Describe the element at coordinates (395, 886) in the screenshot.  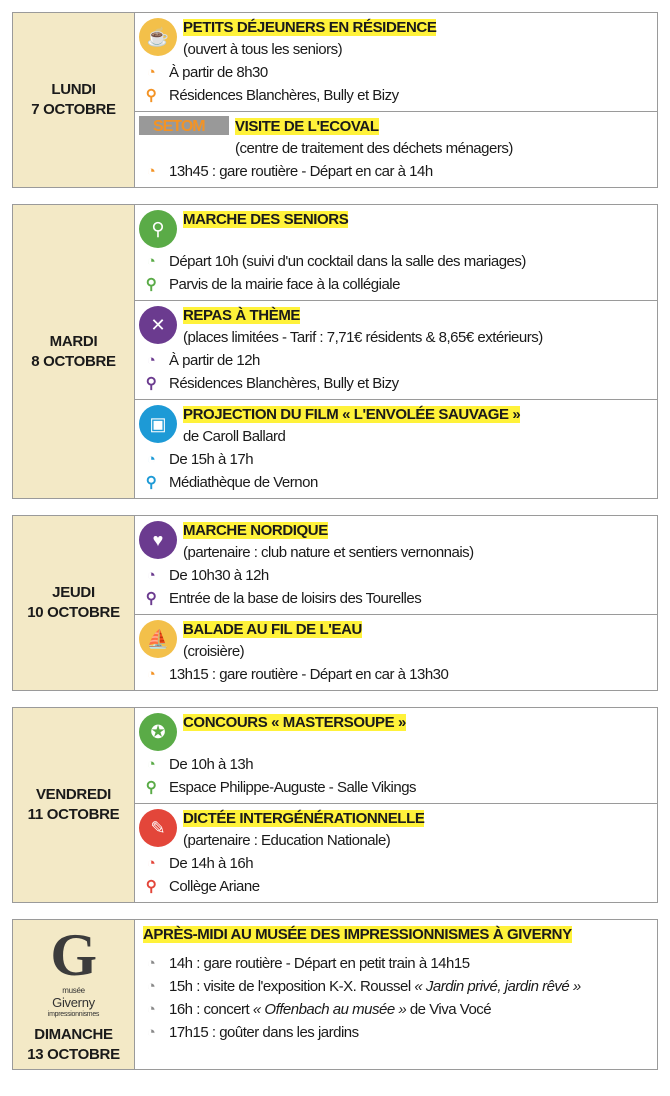
I see `info-line: ⚲ Collège Ariane` at that location.